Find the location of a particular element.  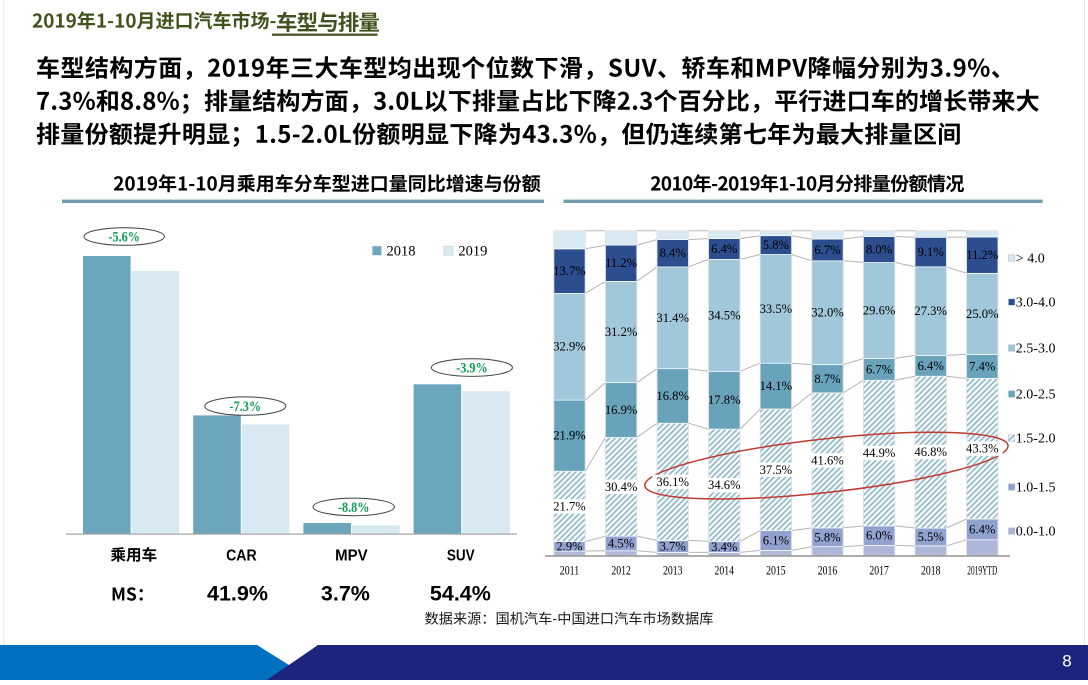

svg-text: 41.9% is located at coordinates (237, 593).